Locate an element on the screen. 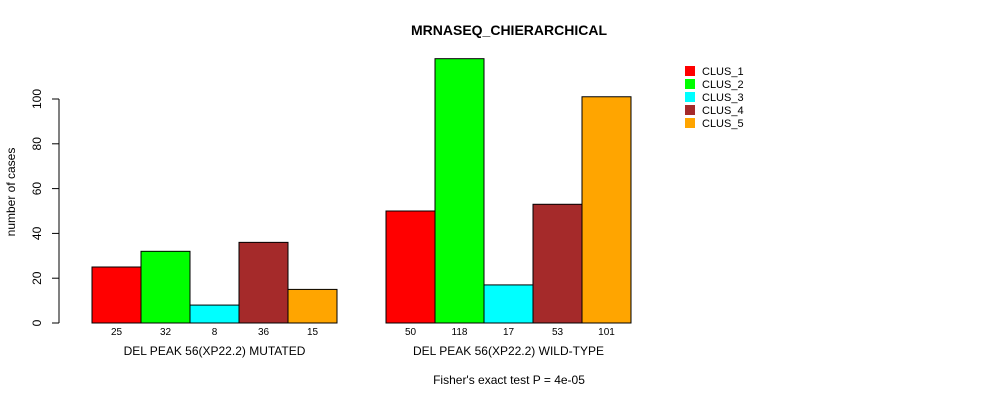 Image resolution: width=990 pixels, height=400 pixels. bar-count-label: 17 is located at coordinates (509, 332).